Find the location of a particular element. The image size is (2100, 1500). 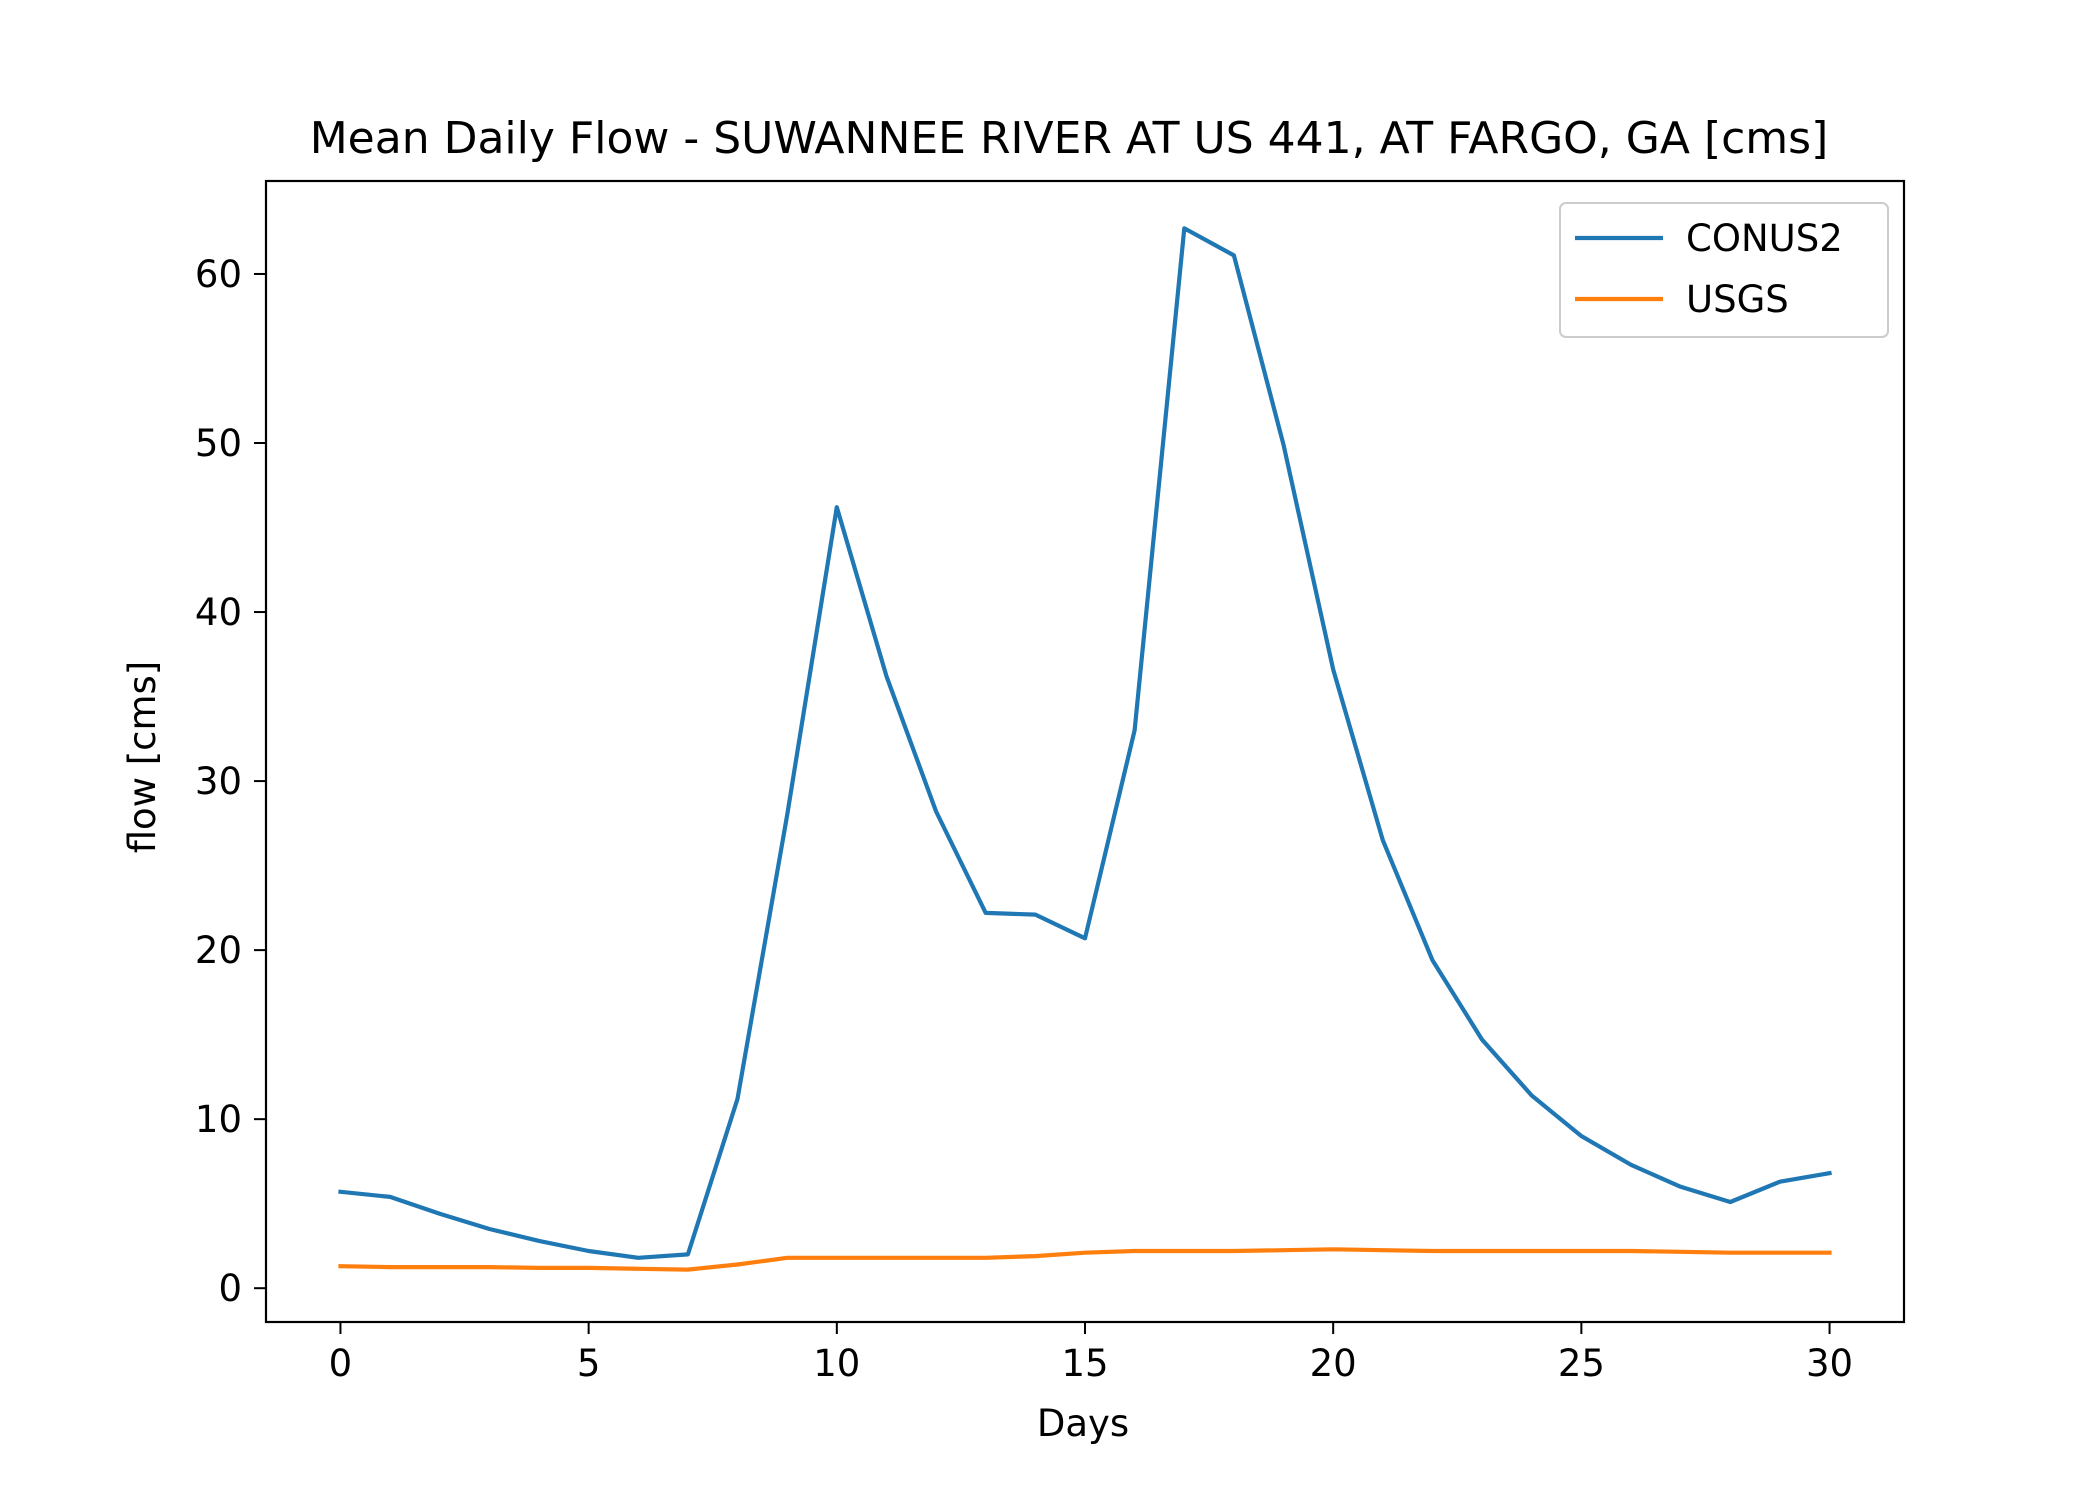

y-tick-label: 50 is located at coordinates (218, 443).